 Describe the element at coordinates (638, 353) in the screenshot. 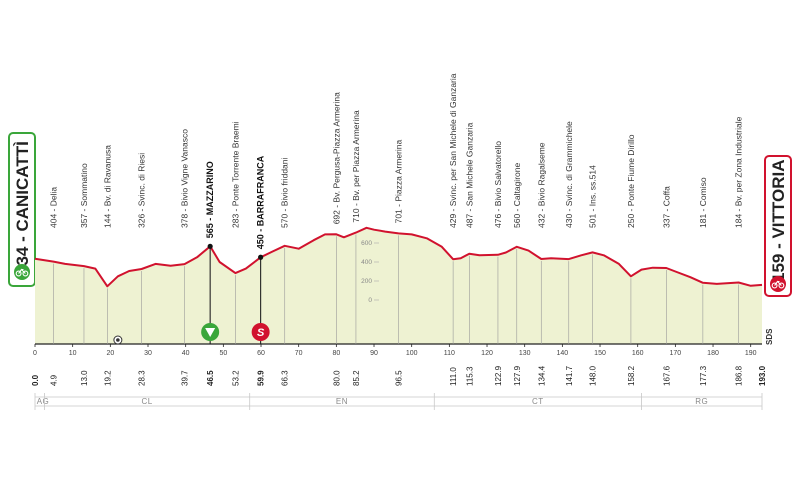

I see `km-tick-label: 160` at that location.